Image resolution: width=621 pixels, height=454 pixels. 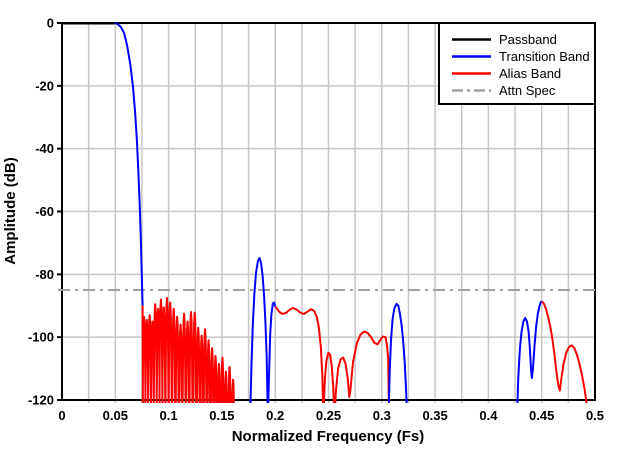 What do you see at coordinates (527, 90) in the screenshot?
I see `legend-label-attn: Attn Spec` at bounding box center [527, 90].